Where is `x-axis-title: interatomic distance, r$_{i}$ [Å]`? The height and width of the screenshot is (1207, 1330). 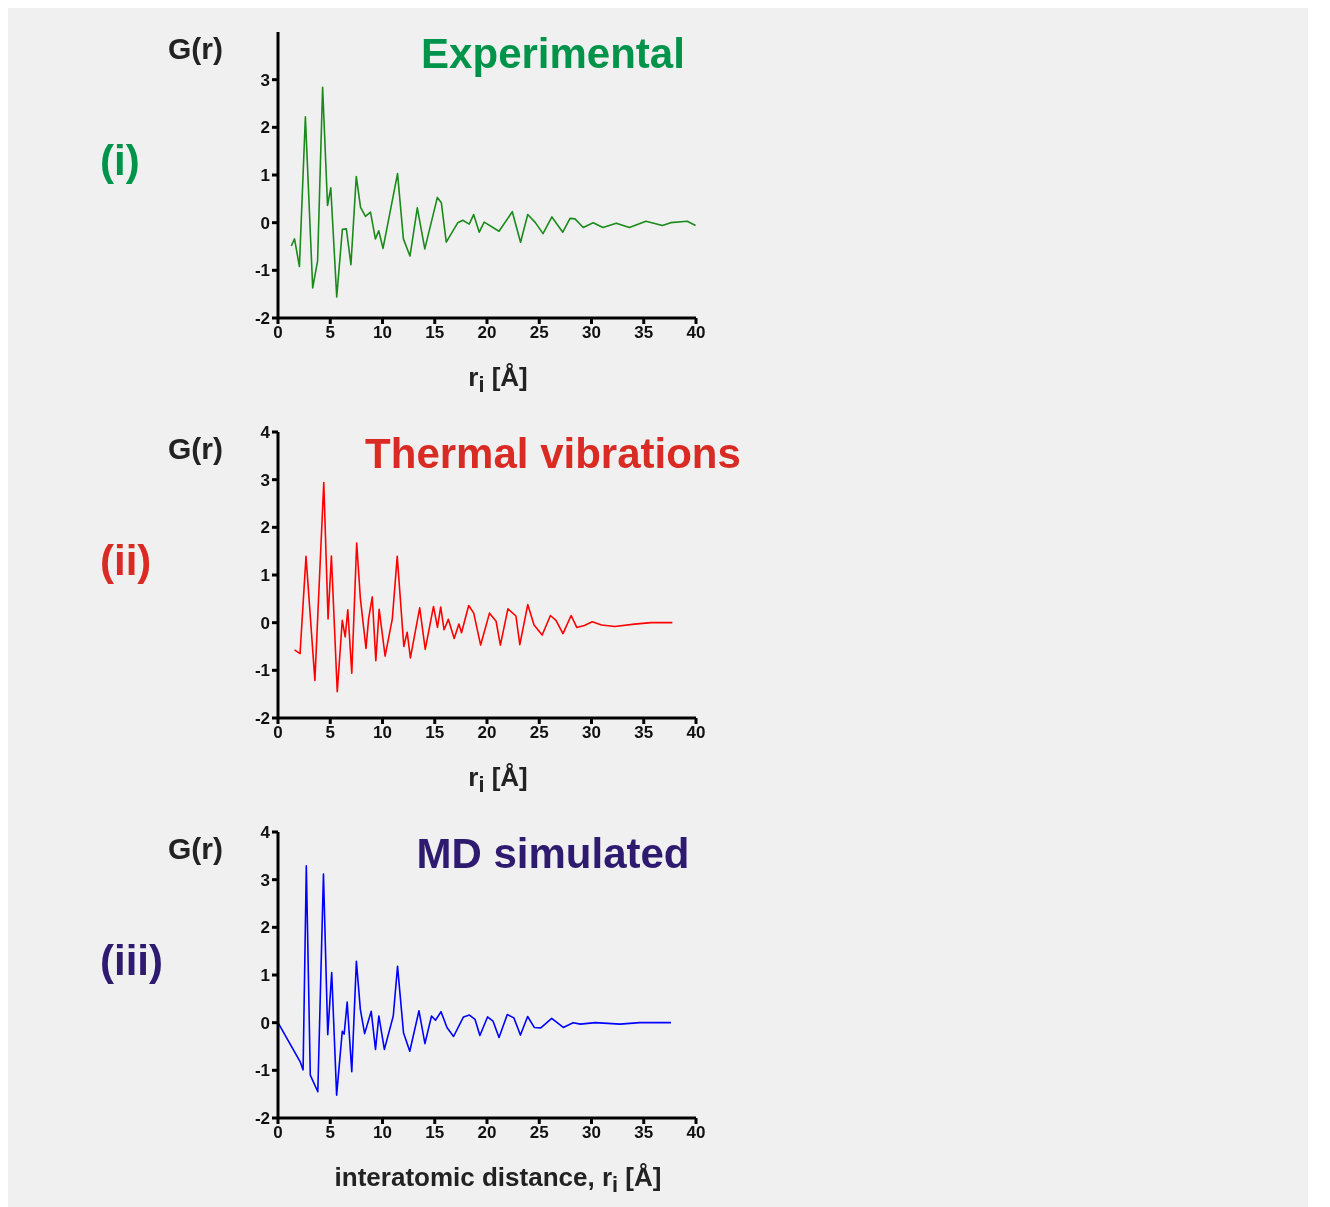
x-axis-title: interatomic distance, r$_{i}$ [Å] is located at coordinates (498, 1180).